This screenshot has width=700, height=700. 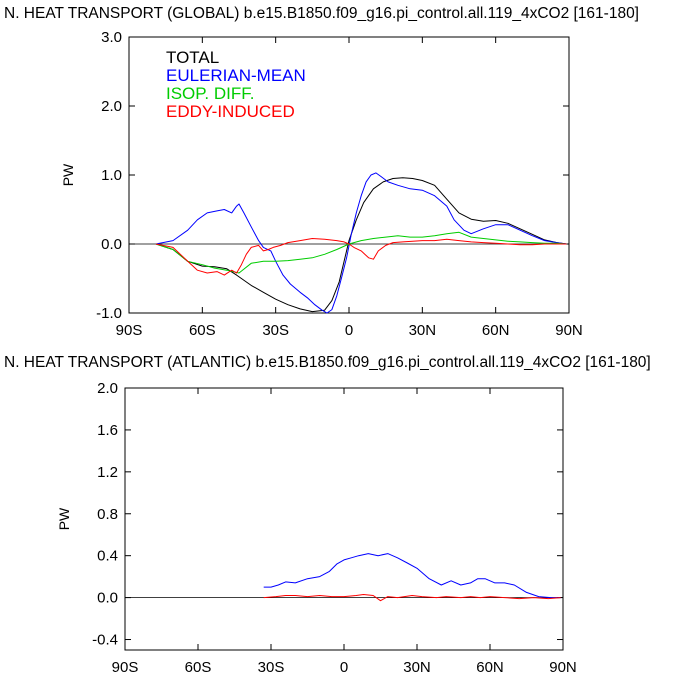 What do you see at coordinates (107, 472) in the screenshot?
I see `y-tick-label: 1.2` at bounding box center [107, 472].